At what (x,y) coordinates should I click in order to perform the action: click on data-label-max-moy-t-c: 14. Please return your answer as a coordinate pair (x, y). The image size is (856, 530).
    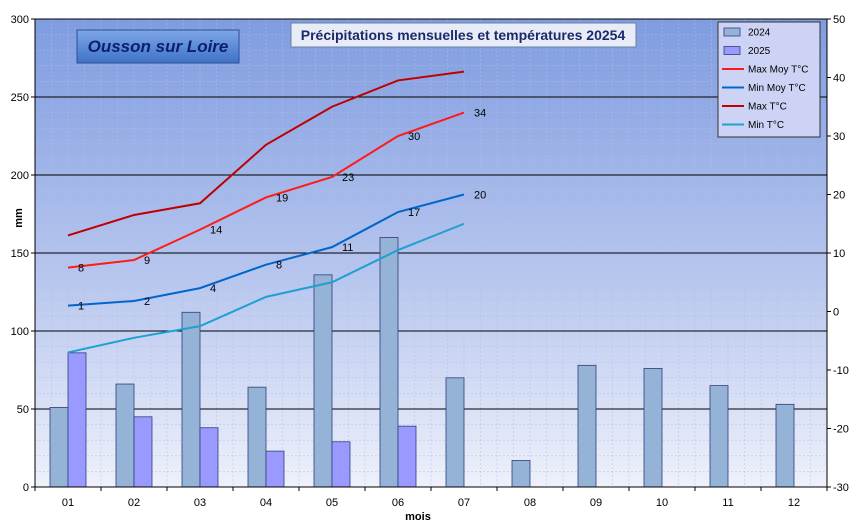
    Looking at the image, I should click on (216, 231).